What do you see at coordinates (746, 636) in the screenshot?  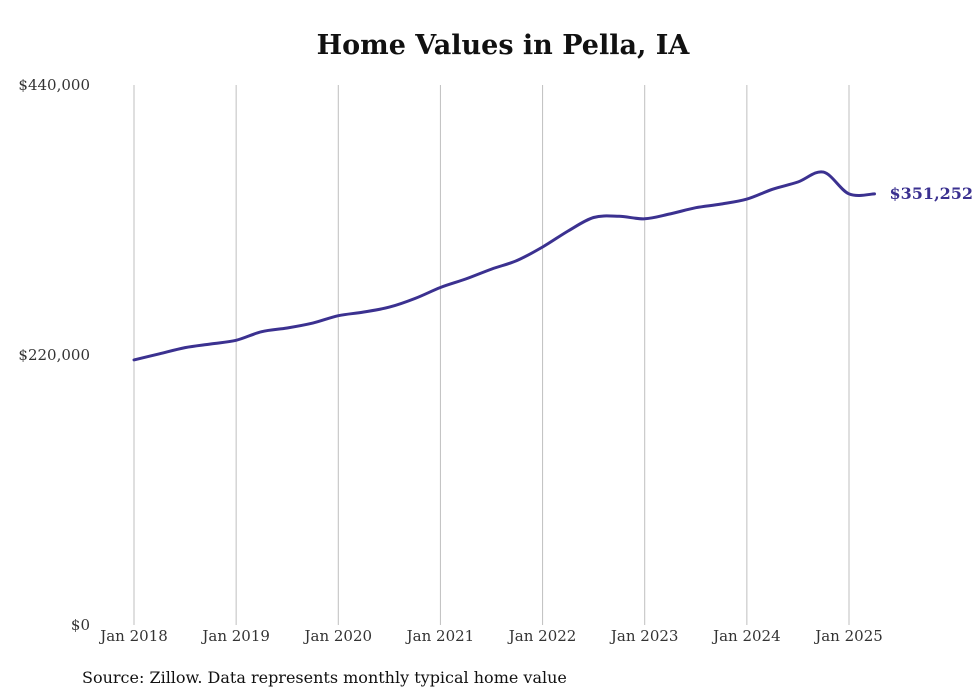 I see `x-tick-label: Jan 2024` at bounding box center [746, 636].